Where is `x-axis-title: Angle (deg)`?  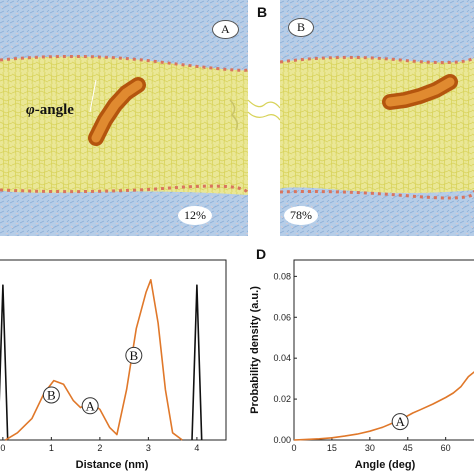 x-axis-title: Angle (deg) is located at coordinates (385, 465).